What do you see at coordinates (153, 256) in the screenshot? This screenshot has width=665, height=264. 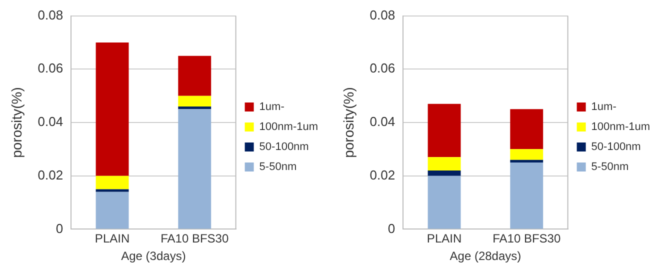 I see `x-axis-title: Age (3days)` at bounding box center [153, 256].